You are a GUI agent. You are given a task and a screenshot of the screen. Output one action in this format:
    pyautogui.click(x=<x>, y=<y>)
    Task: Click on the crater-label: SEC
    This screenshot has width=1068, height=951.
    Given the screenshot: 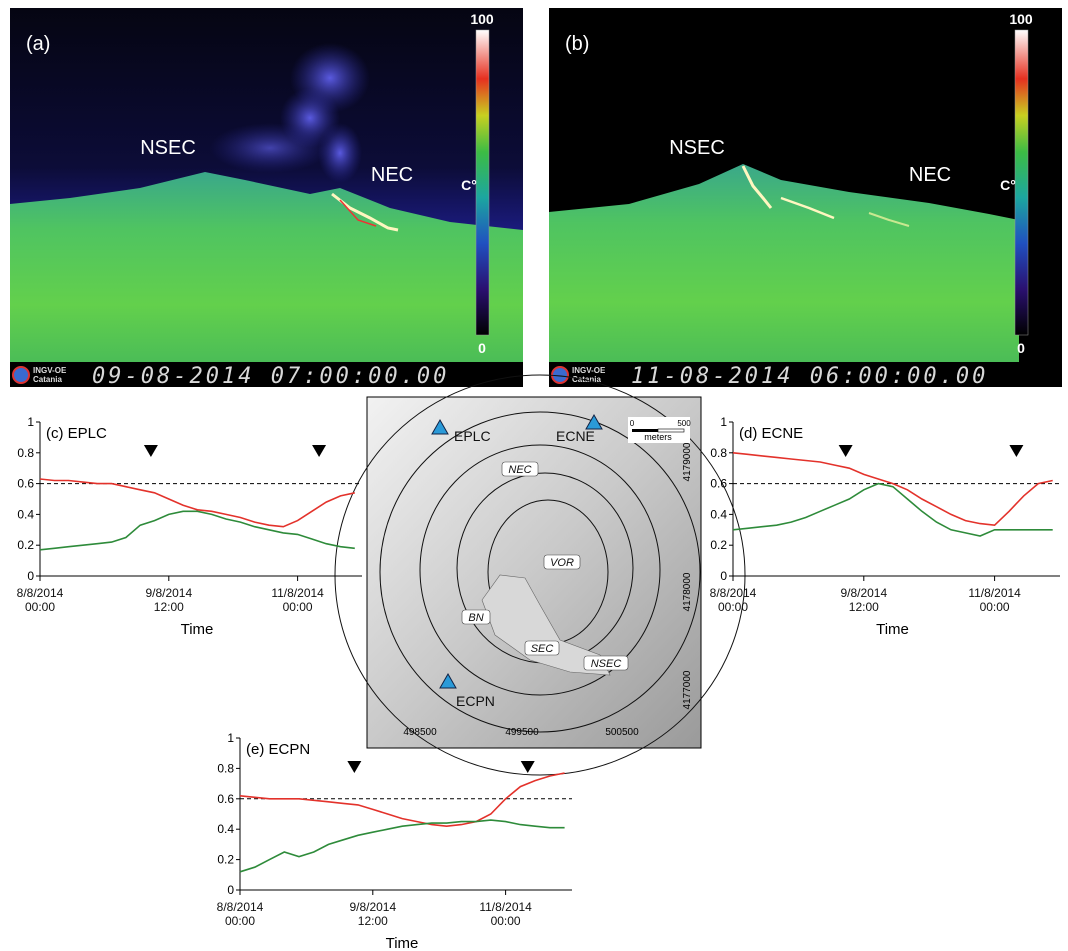 What is the action you would take?
    pyautogui.click(x=542, y=649)
    